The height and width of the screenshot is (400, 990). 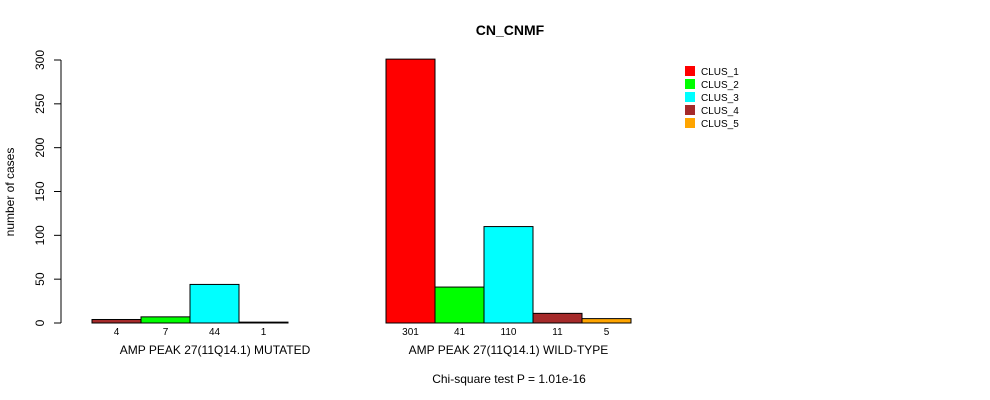 I want to click on legend: CLUS_1 CLUS_2 CLUS_3 CLUS_4 CLUS_5, so click(x=712, y=98).